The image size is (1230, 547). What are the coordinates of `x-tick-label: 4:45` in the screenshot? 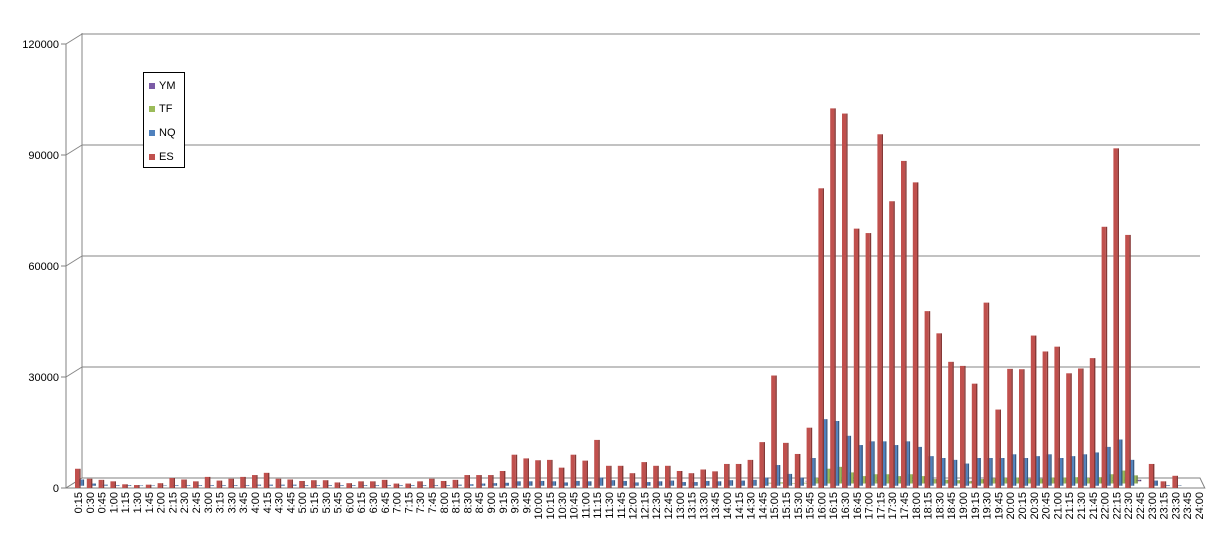 It's located at (291, 502).